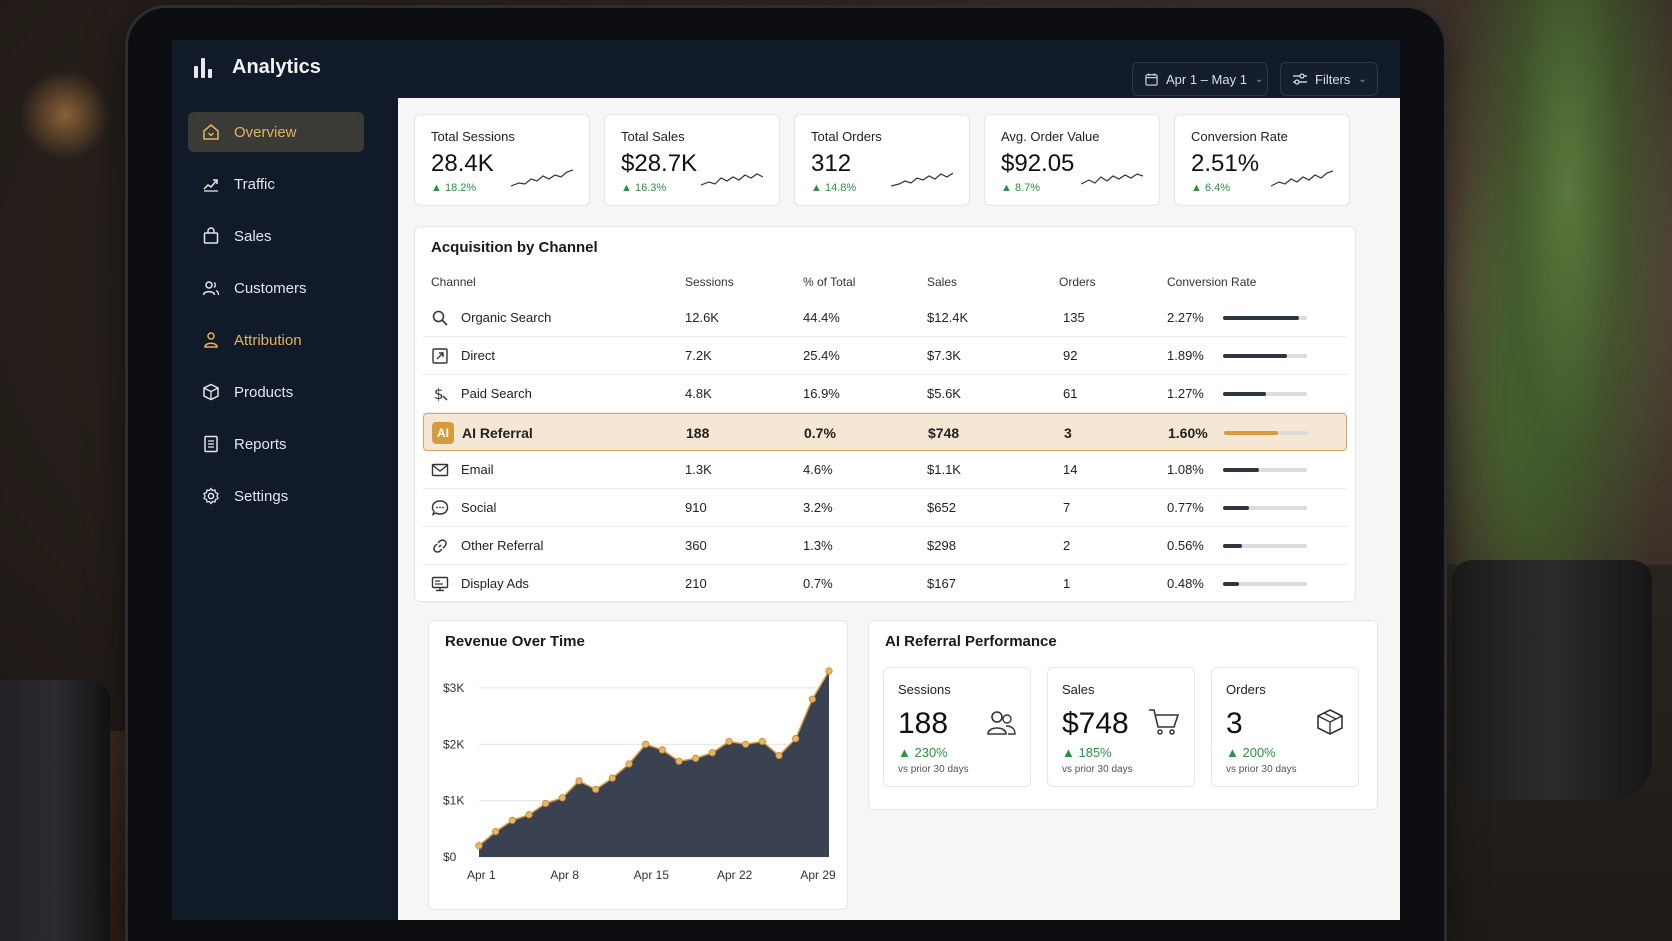  What do you see at coordinates (276, 184) in the screenshot?
I see `sidebar-item-traffic: Traffic` at bounding box center [276, 184].